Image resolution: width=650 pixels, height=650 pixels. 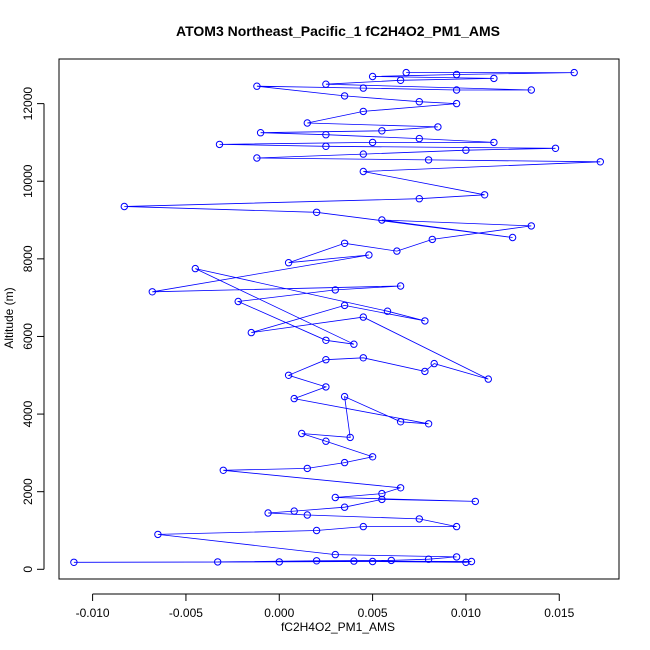 I want to click on y-tick-label: 8000, so click(x=28, y=258).